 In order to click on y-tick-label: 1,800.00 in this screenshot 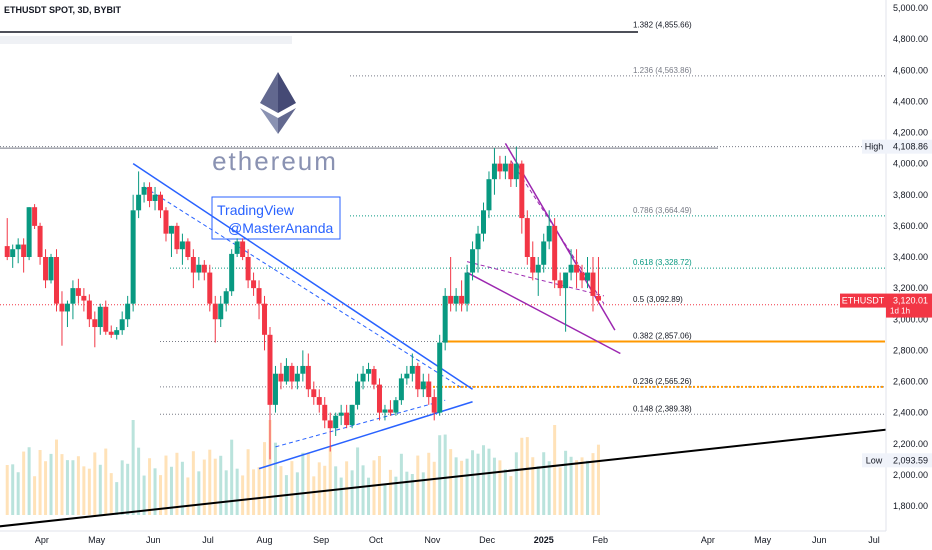, I will do `click(910, 506)`.